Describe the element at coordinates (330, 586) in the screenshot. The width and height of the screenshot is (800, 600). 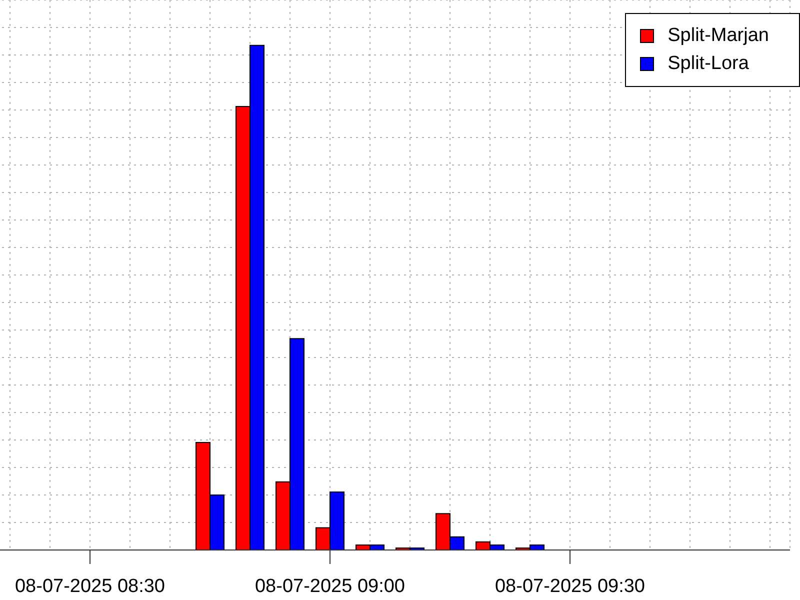
I see `x-tick-label: 08-07-2025 09:00` at that location.